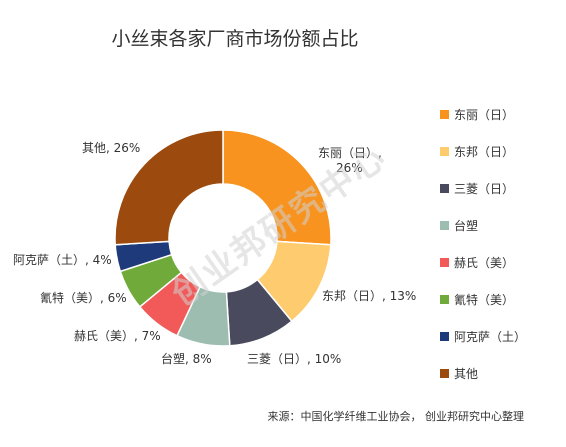 The width and height of the screenshot is (566, 447). What do you see at coordinates (466, 226) in the screenshot?
I see `legend-label: 台塑` at bounding box center [466, 226].